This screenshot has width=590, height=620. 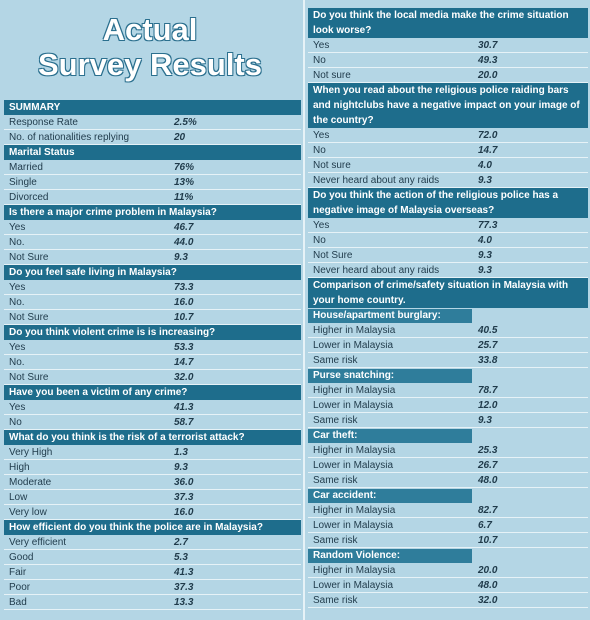 I want to click on title: Actual Survey Results, so click(x=150, y=47).